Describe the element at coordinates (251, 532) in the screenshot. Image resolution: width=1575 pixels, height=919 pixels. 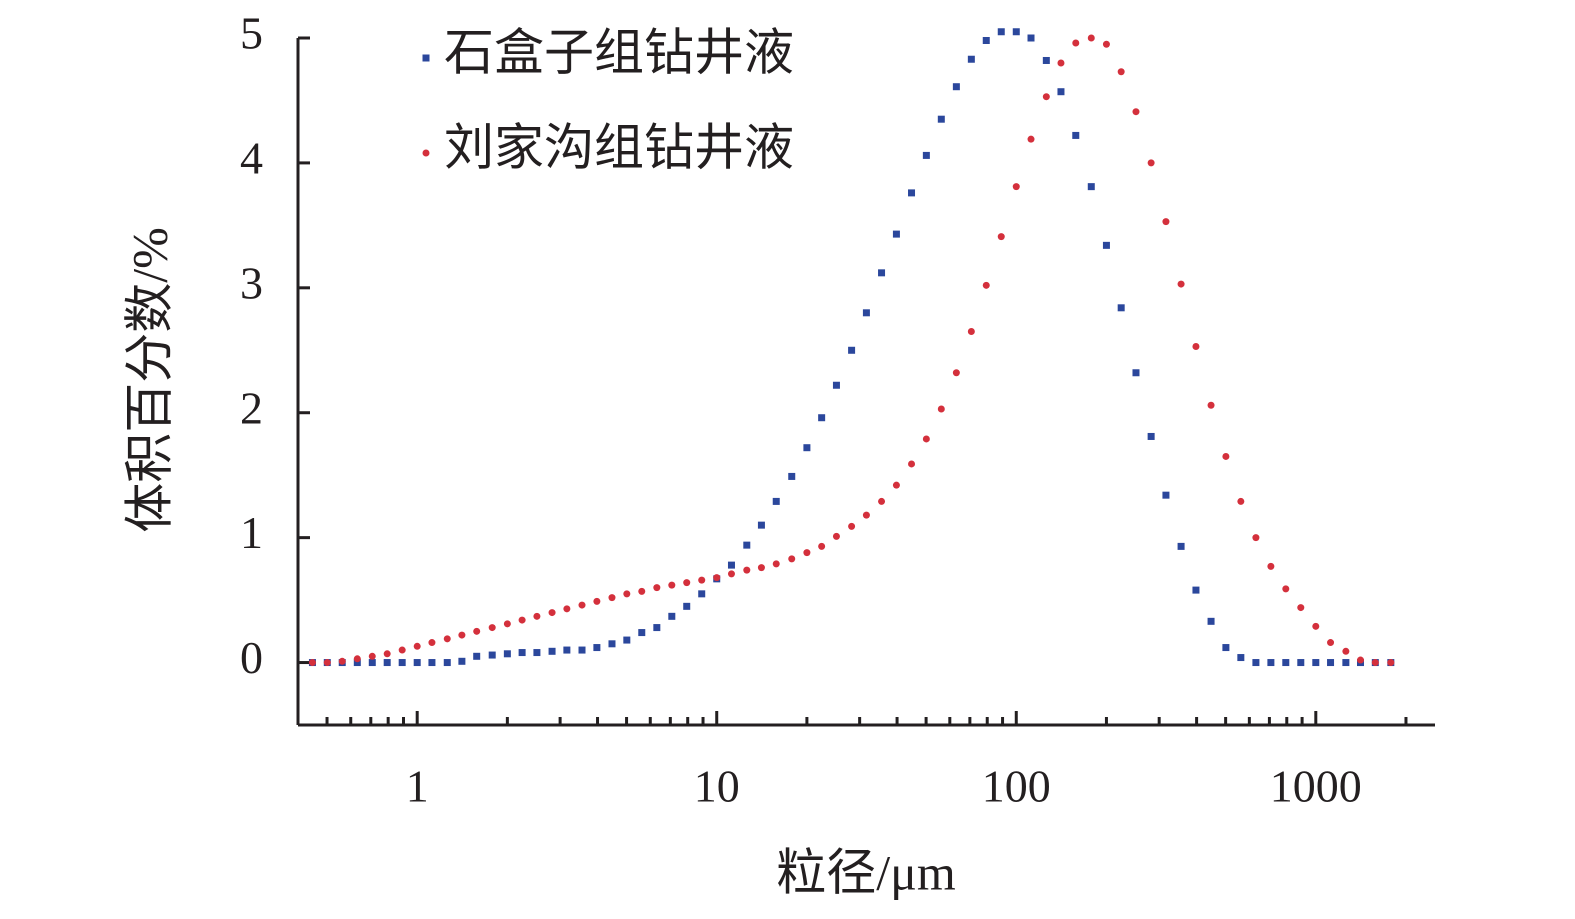
I see `y-tick-label: 1` at that location.